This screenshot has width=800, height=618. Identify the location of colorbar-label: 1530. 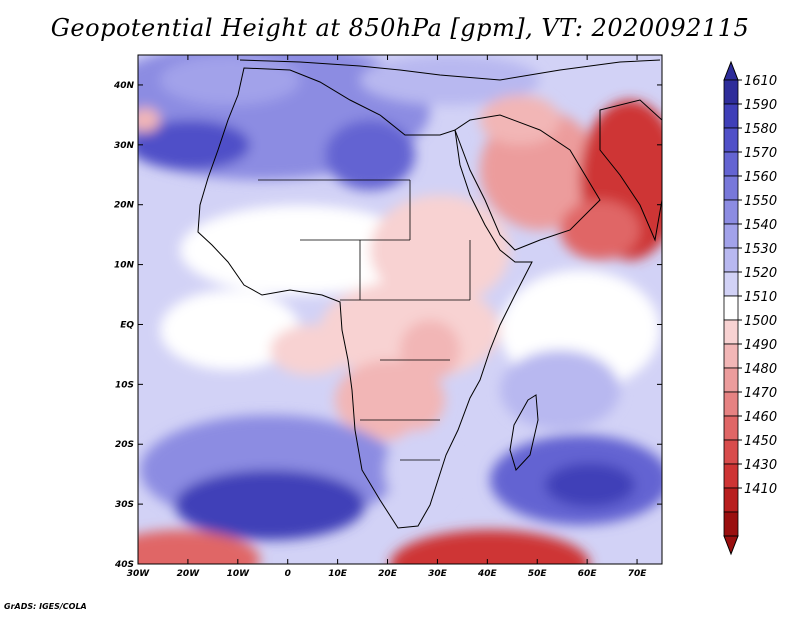
(760, 249).